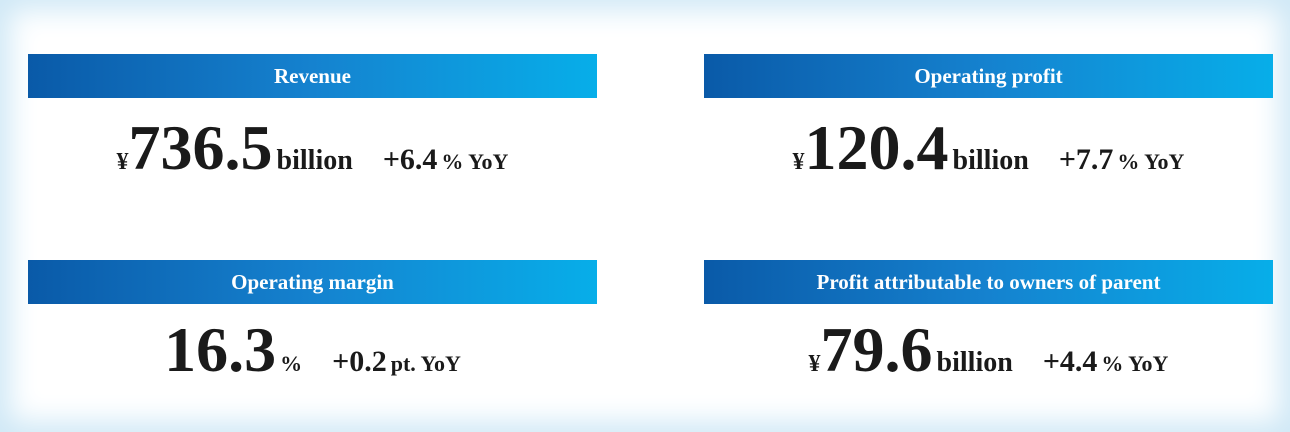 The width and height of the screenshot is (1290, 432). I want to click on kpi-card: Revenue ¥736.5 billion +6.4% YoY, so click(312, 126).